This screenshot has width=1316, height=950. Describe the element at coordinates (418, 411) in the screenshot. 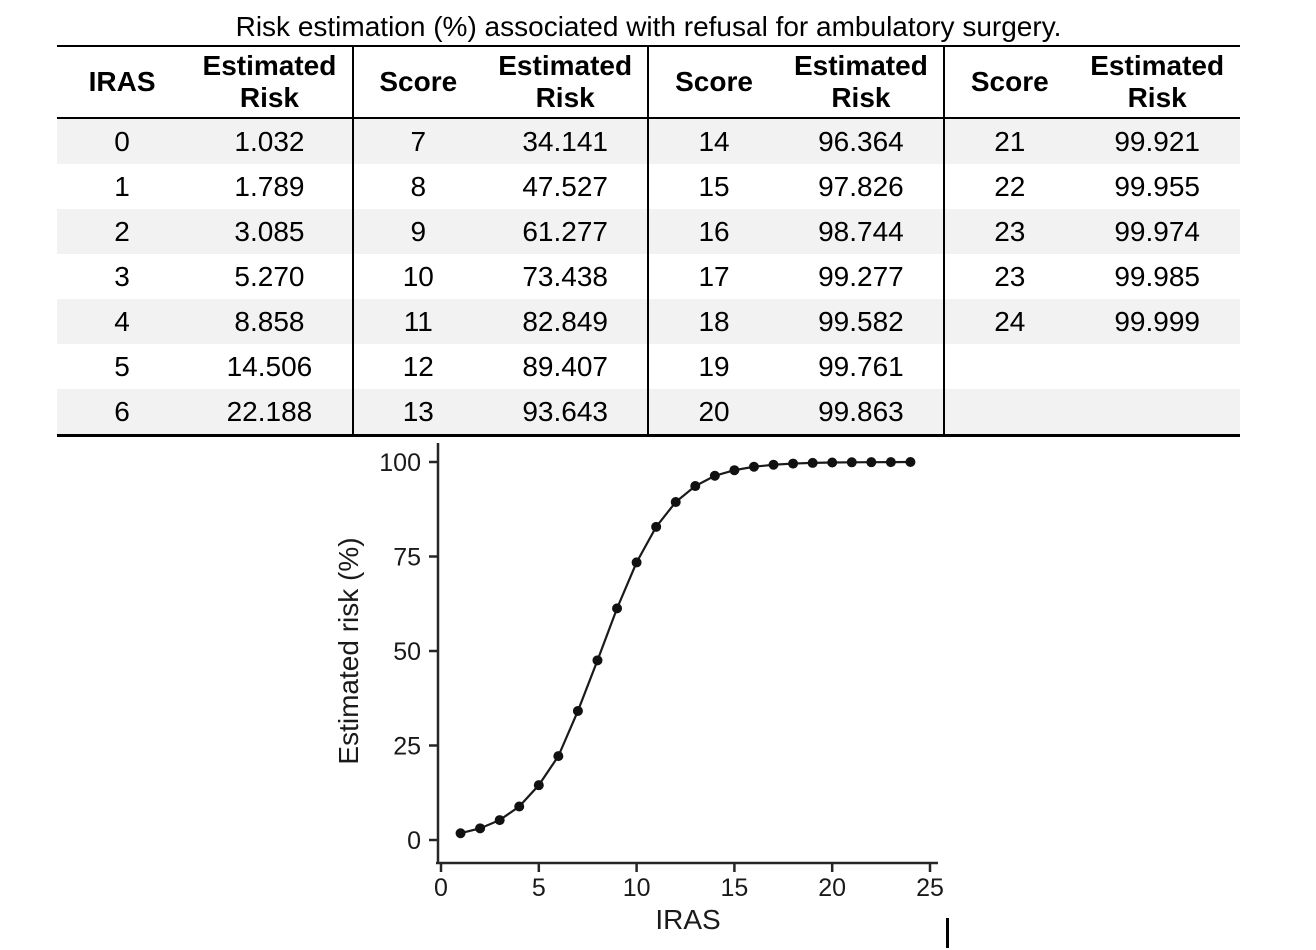

I see `score-cell: 13` at that location.